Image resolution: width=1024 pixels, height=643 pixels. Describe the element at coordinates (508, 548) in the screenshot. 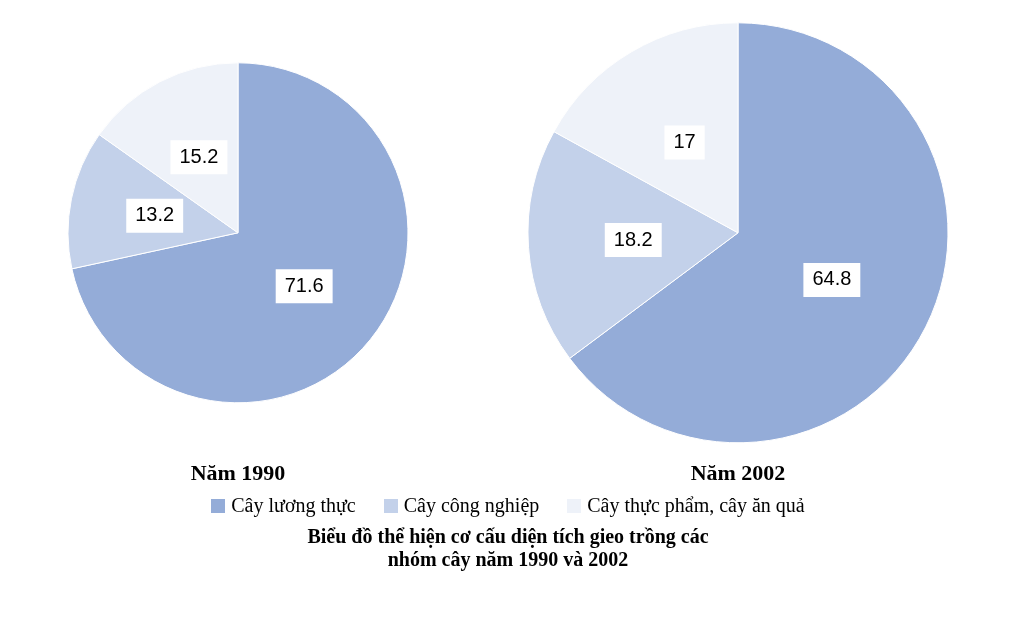

I see `text: Biểu đồ thể hiện cơ cấu diện tích gieo trồng các nhóm cây năm 1990 và 2002` at that location.